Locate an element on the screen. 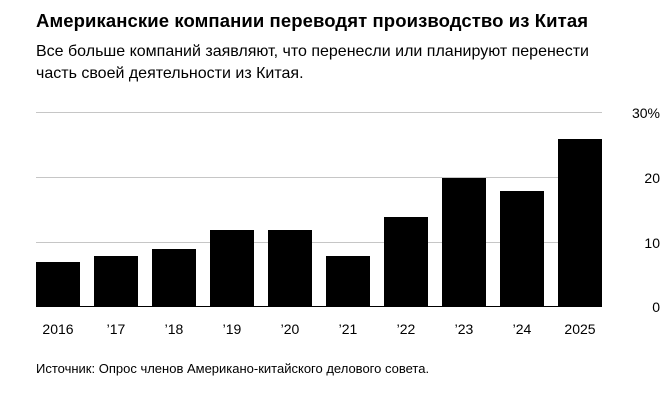 The width and height of the screenshot is (670, 402). y-tick-label: 0 is located at coordinates (656, 307).